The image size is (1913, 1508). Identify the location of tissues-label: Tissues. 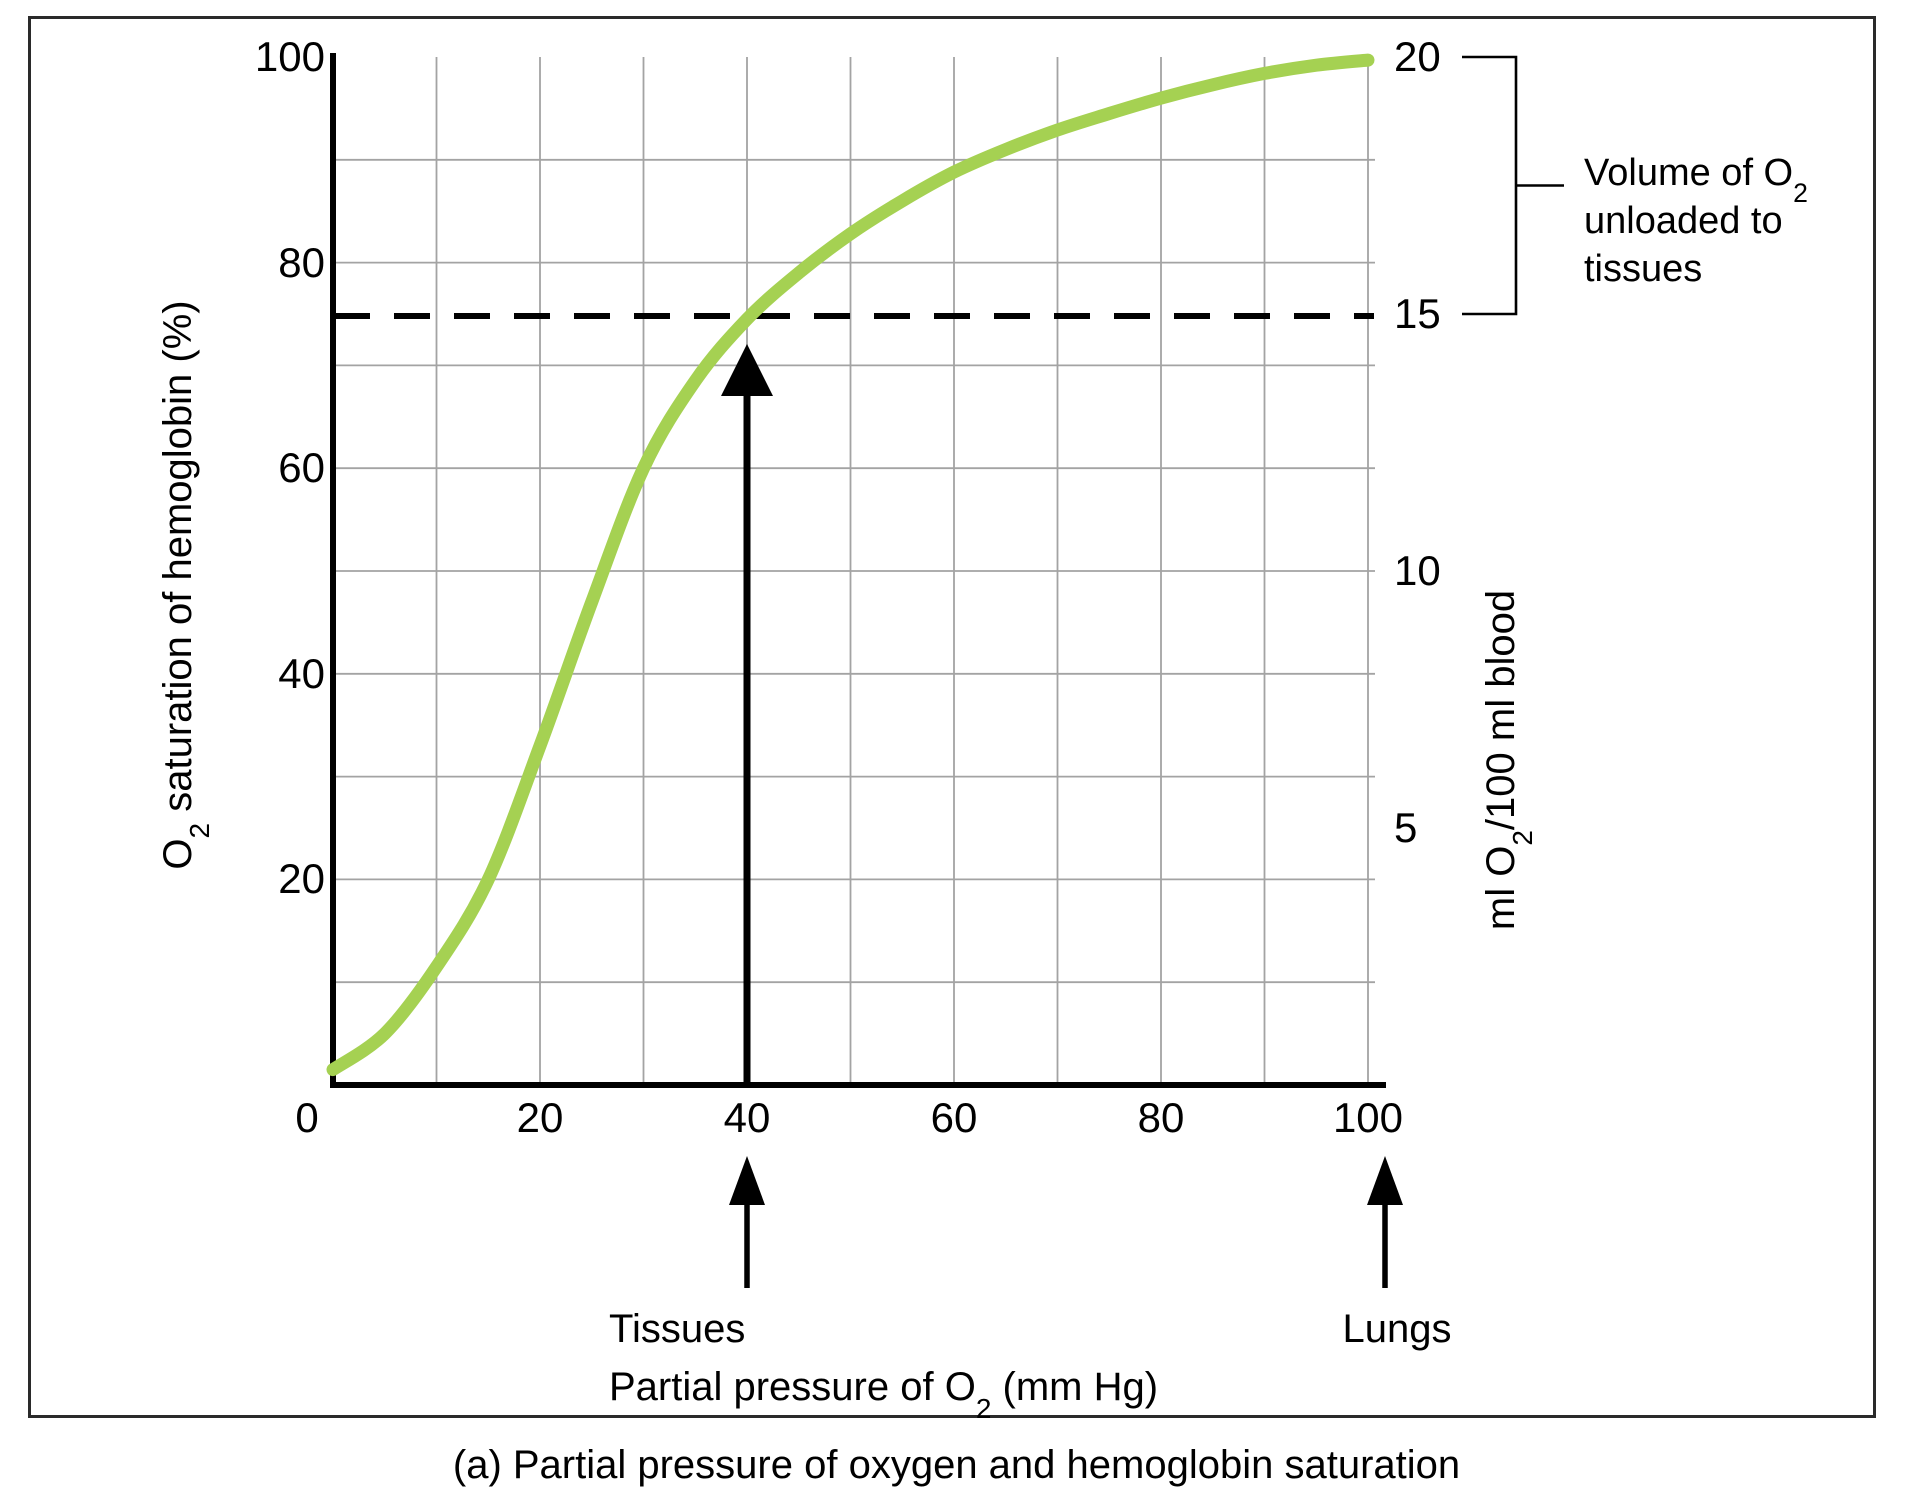
(677, 1329).